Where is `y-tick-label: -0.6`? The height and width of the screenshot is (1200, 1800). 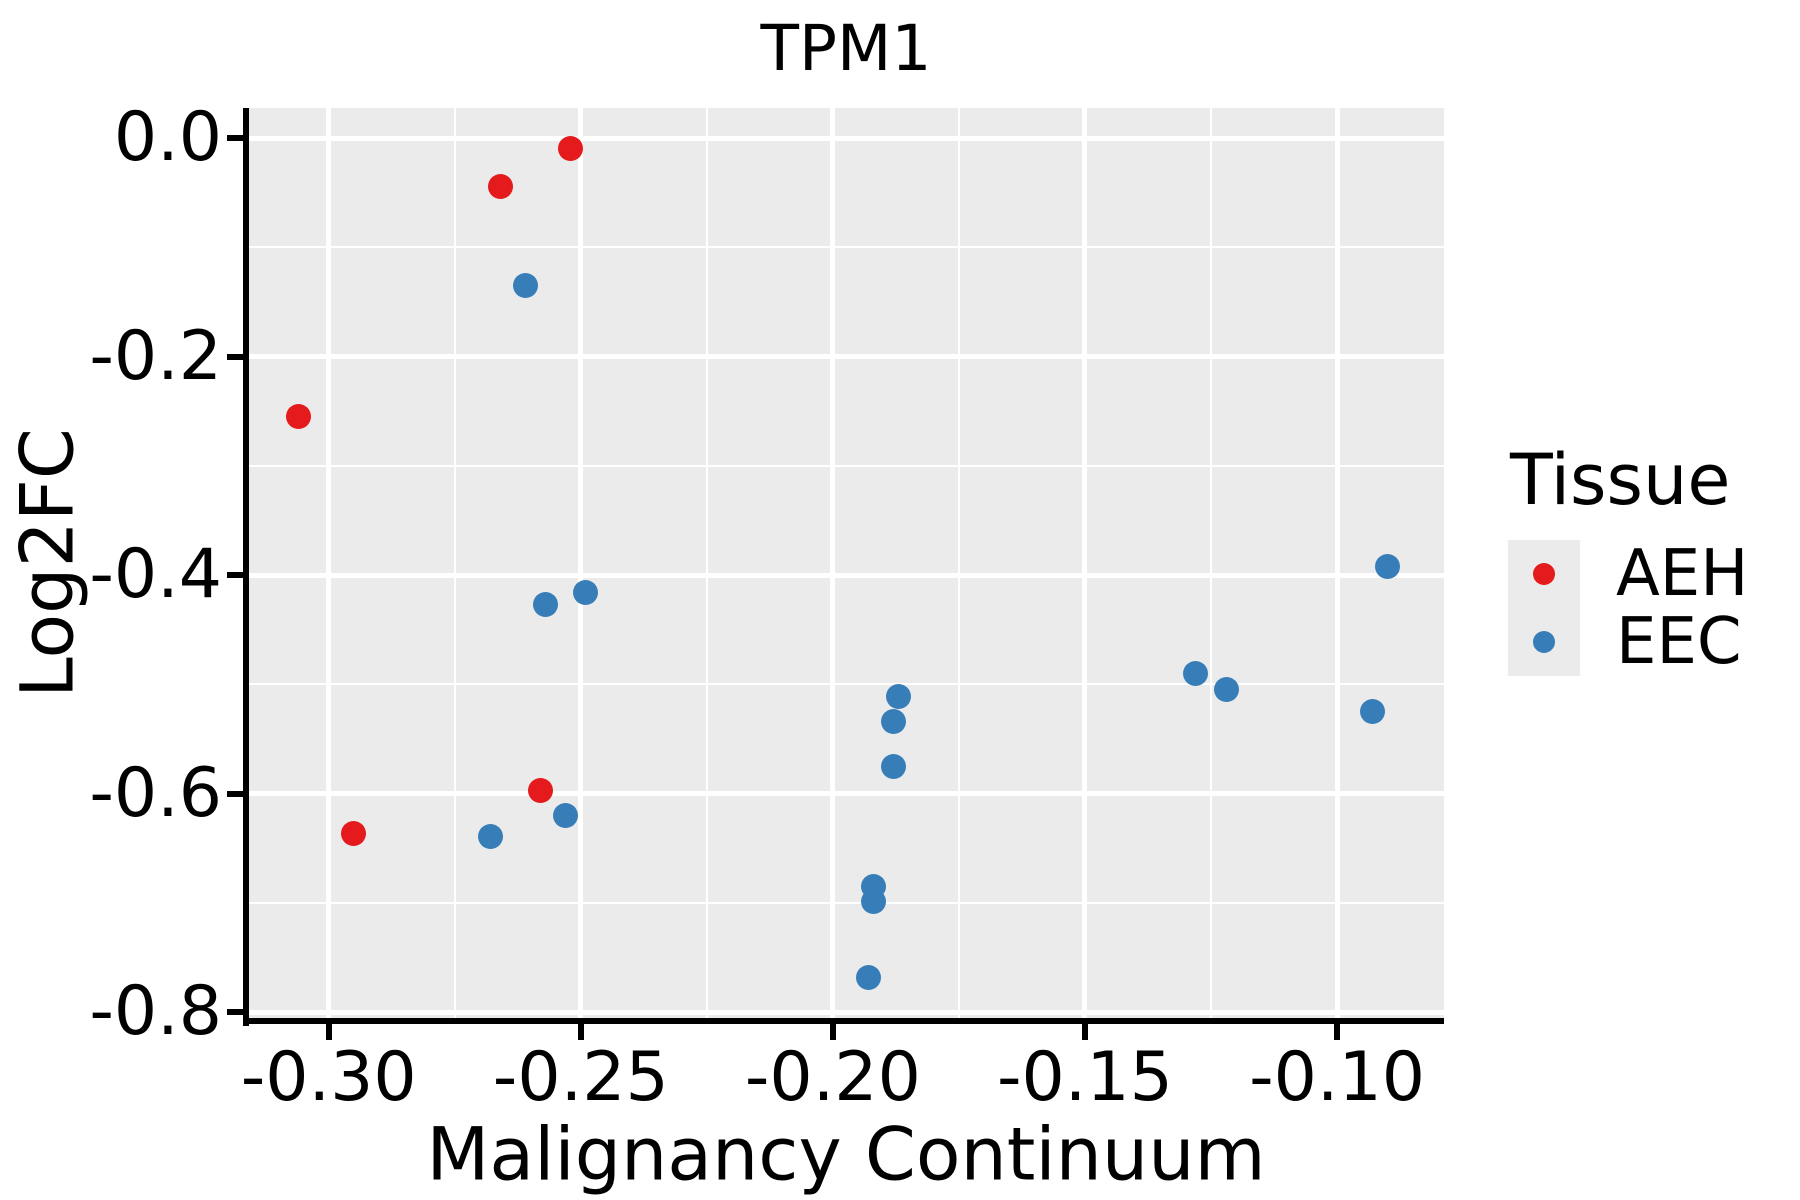 y-tick-label: -0.6 is located at coordinates (155, 793).